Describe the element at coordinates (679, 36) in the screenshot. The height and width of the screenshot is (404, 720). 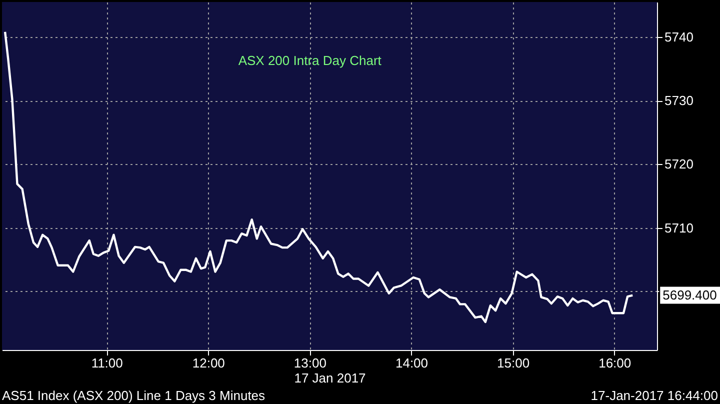
I see `y-tick-label: 5740` at that location.